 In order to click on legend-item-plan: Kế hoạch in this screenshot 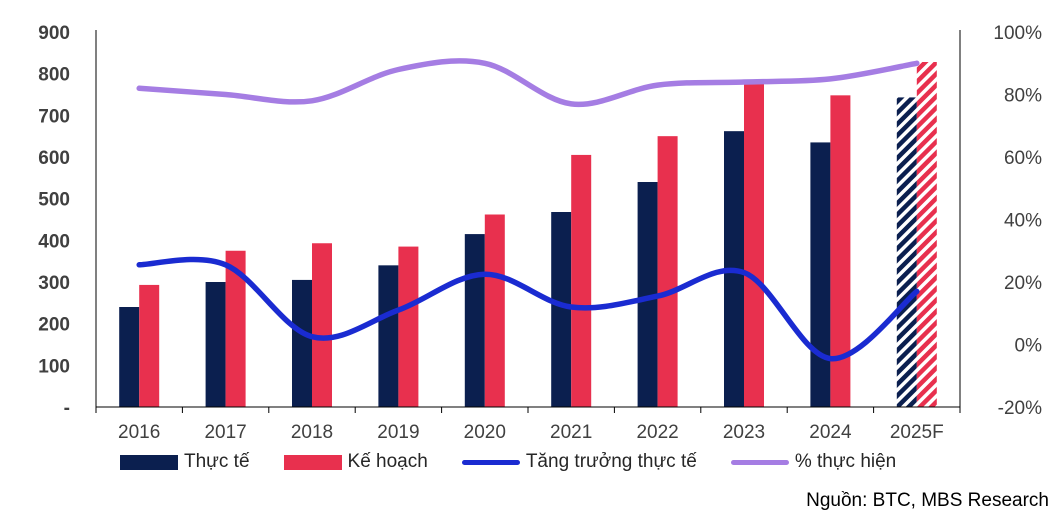, I will do `click(355, 462)`.